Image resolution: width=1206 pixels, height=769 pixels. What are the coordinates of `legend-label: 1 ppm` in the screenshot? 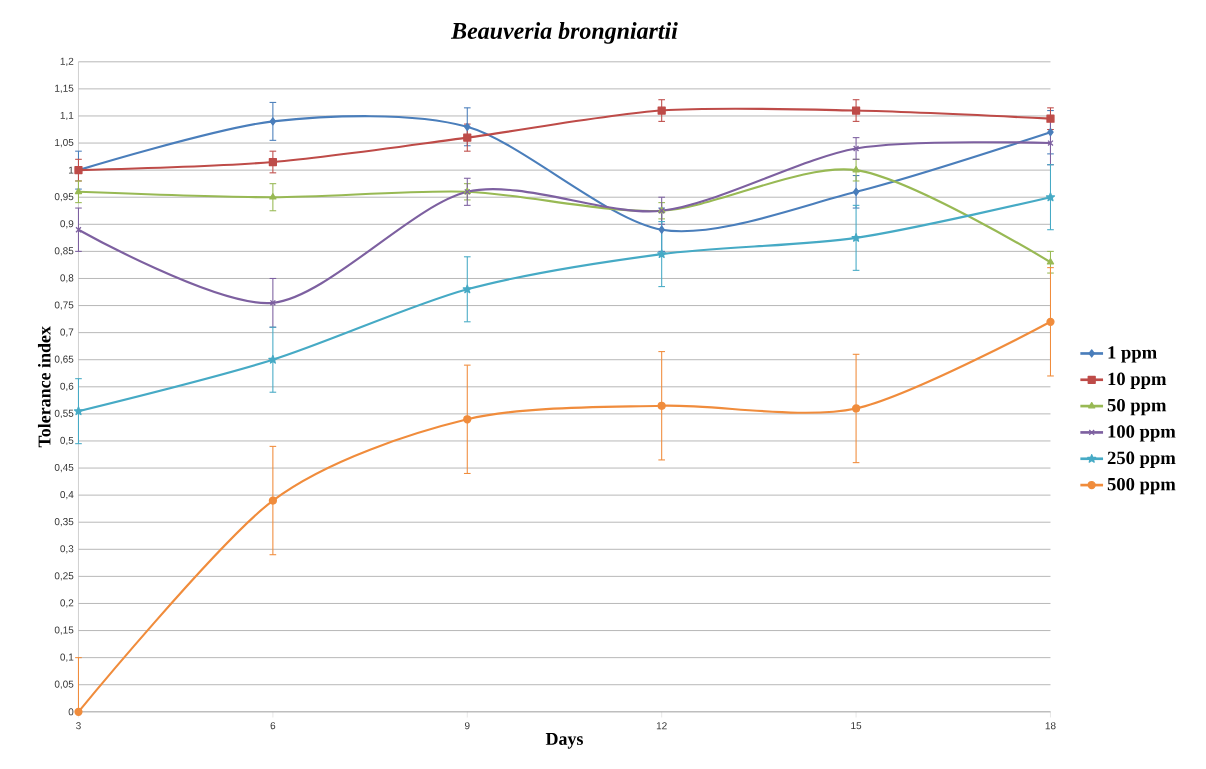 It's located at (1132, 354).